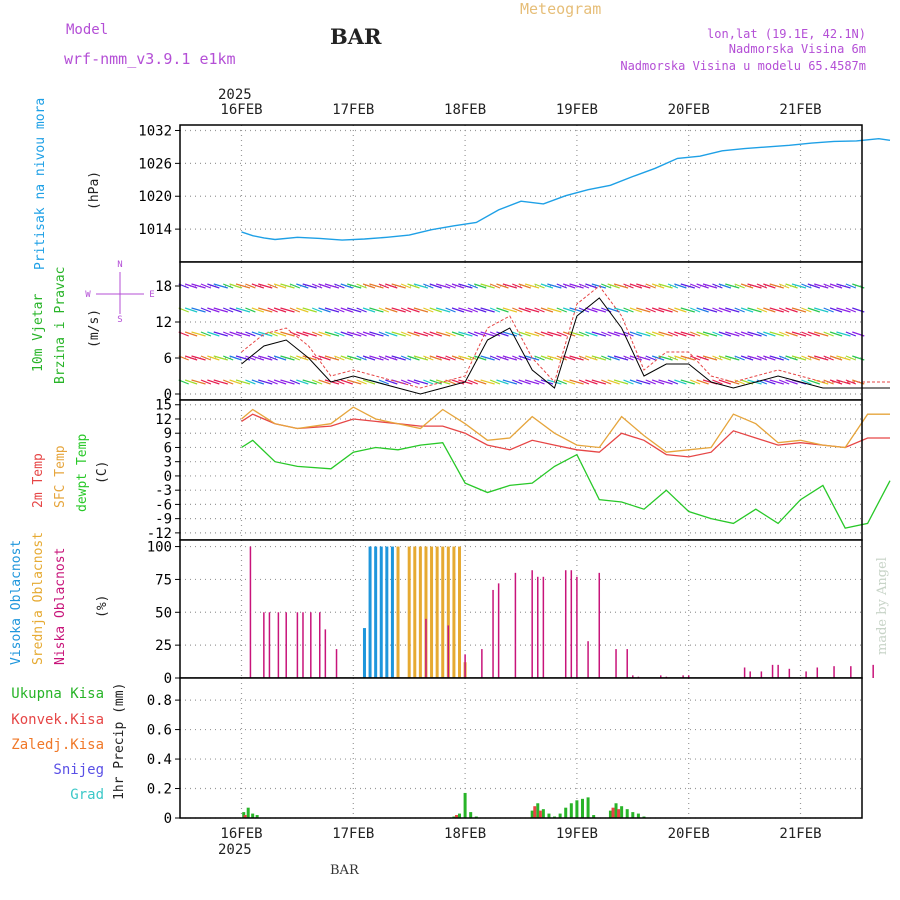  What do you see at coordinates (163, 505) in the screenshot?
I see `y-tick-label: -6` at bounding box center [163, 505].